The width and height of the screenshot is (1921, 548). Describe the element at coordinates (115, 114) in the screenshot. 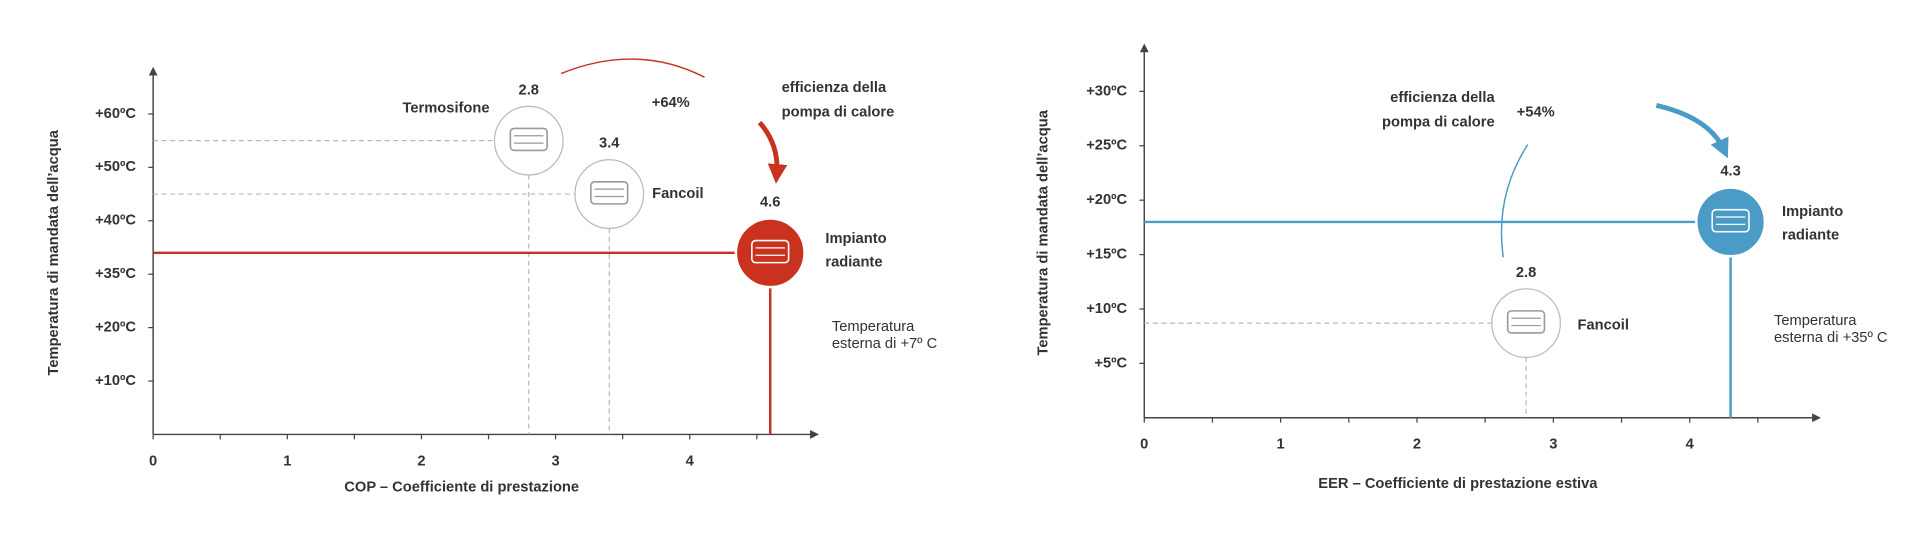

I see `y-tick-label: +60ºC` at that location.